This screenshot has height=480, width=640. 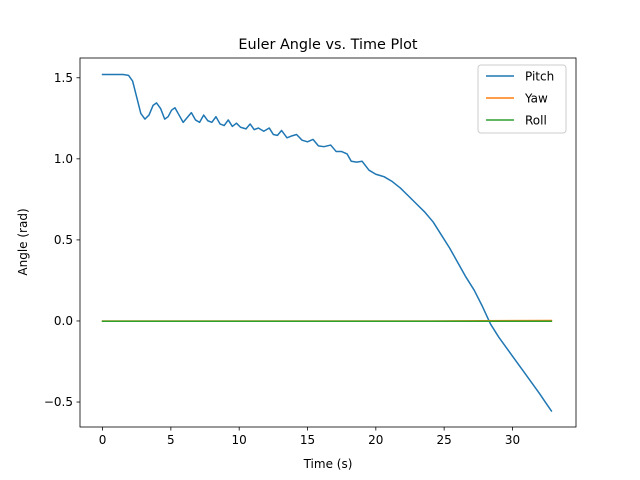 What do you see at coordinates (63, 321) in the screenshot?
I see `y-tick-label: 0.0` at bounding box center [63, 321].